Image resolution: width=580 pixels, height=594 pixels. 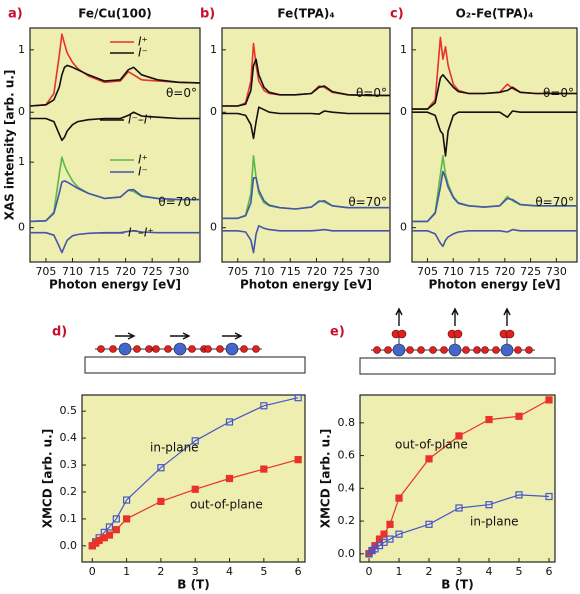 I want to click on y-tick-label: 0.0, so click(x=69, y=545).